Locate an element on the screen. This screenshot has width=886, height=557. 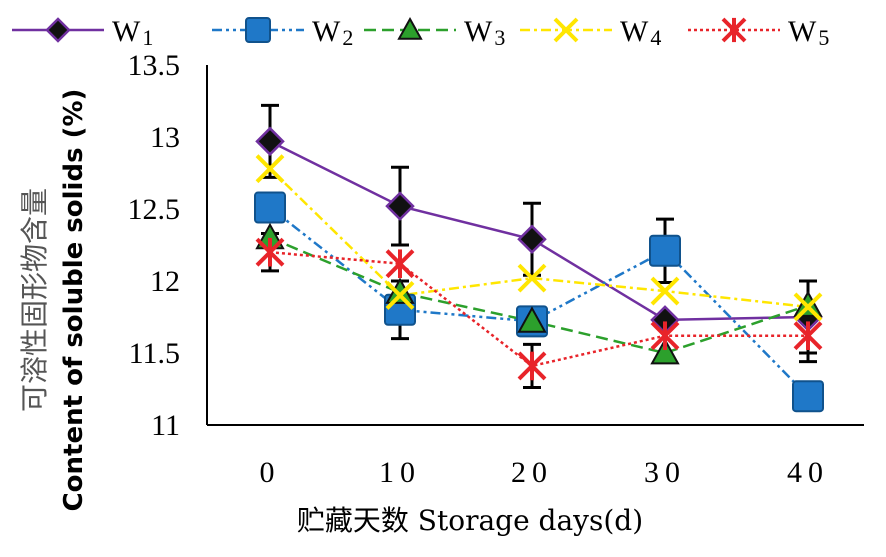
x-axis-label: 贮藏天数 Storage days(d) is located at coordinates (470, 520).